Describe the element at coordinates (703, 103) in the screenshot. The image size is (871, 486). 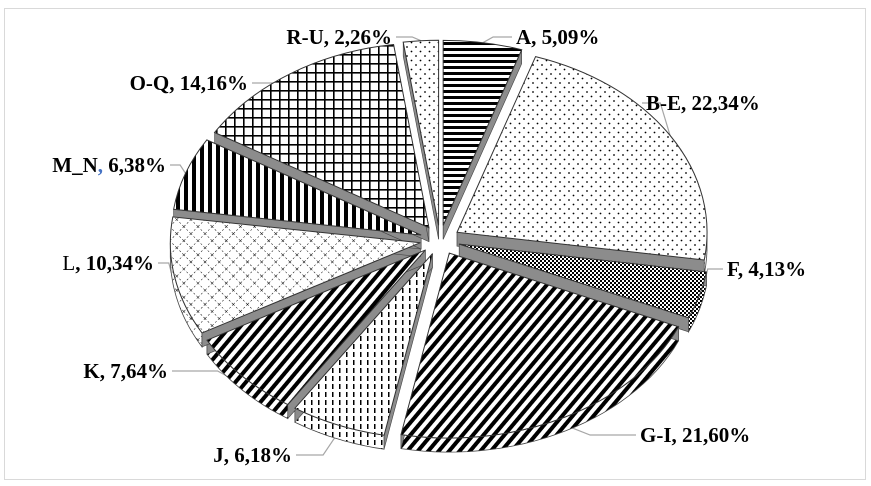
I see `data-label-b-e: B-E, 22,34%` at that location.